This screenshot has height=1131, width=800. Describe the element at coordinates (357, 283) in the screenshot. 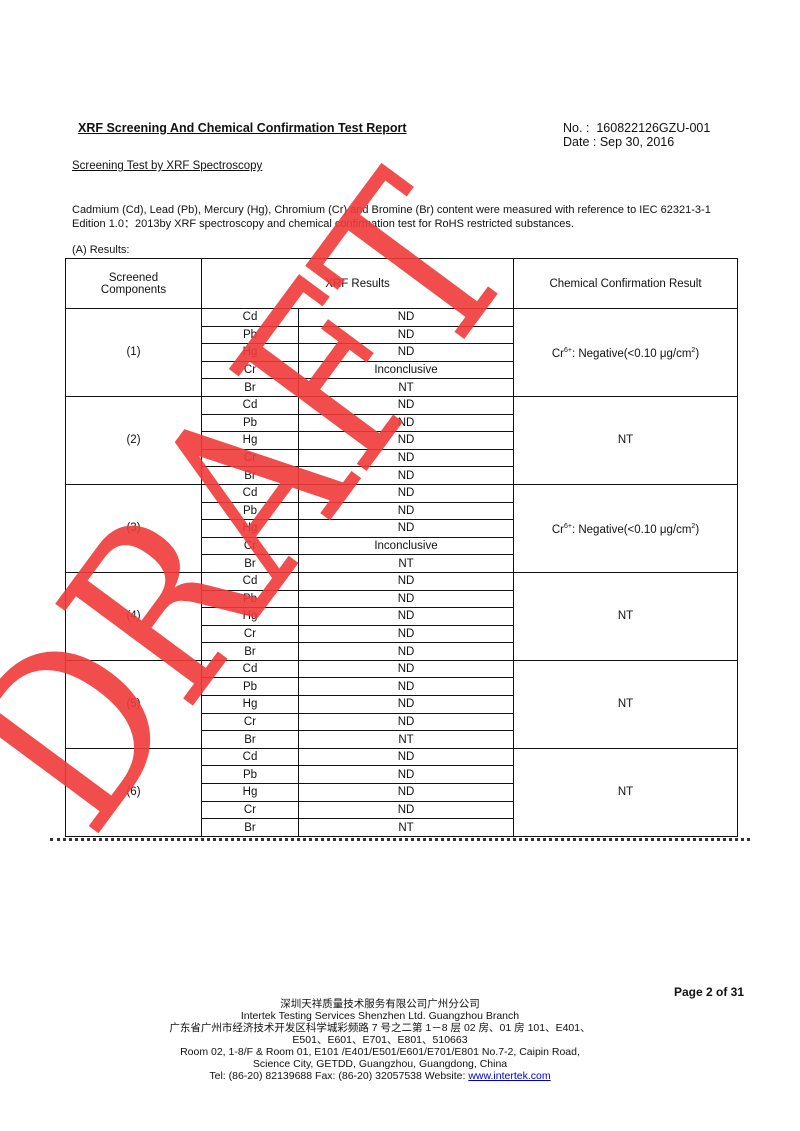

I see `header-xrf: XRF Results` at that location.